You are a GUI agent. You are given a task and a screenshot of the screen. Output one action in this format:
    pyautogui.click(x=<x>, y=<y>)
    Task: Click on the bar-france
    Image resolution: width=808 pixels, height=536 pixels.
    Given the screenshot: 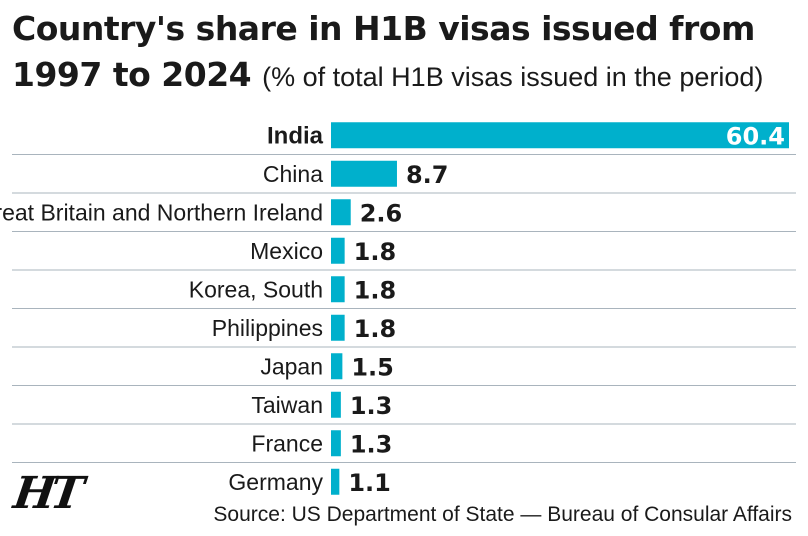 What is the action you would take?
    pyautogui.click(x=336, y=443)
    